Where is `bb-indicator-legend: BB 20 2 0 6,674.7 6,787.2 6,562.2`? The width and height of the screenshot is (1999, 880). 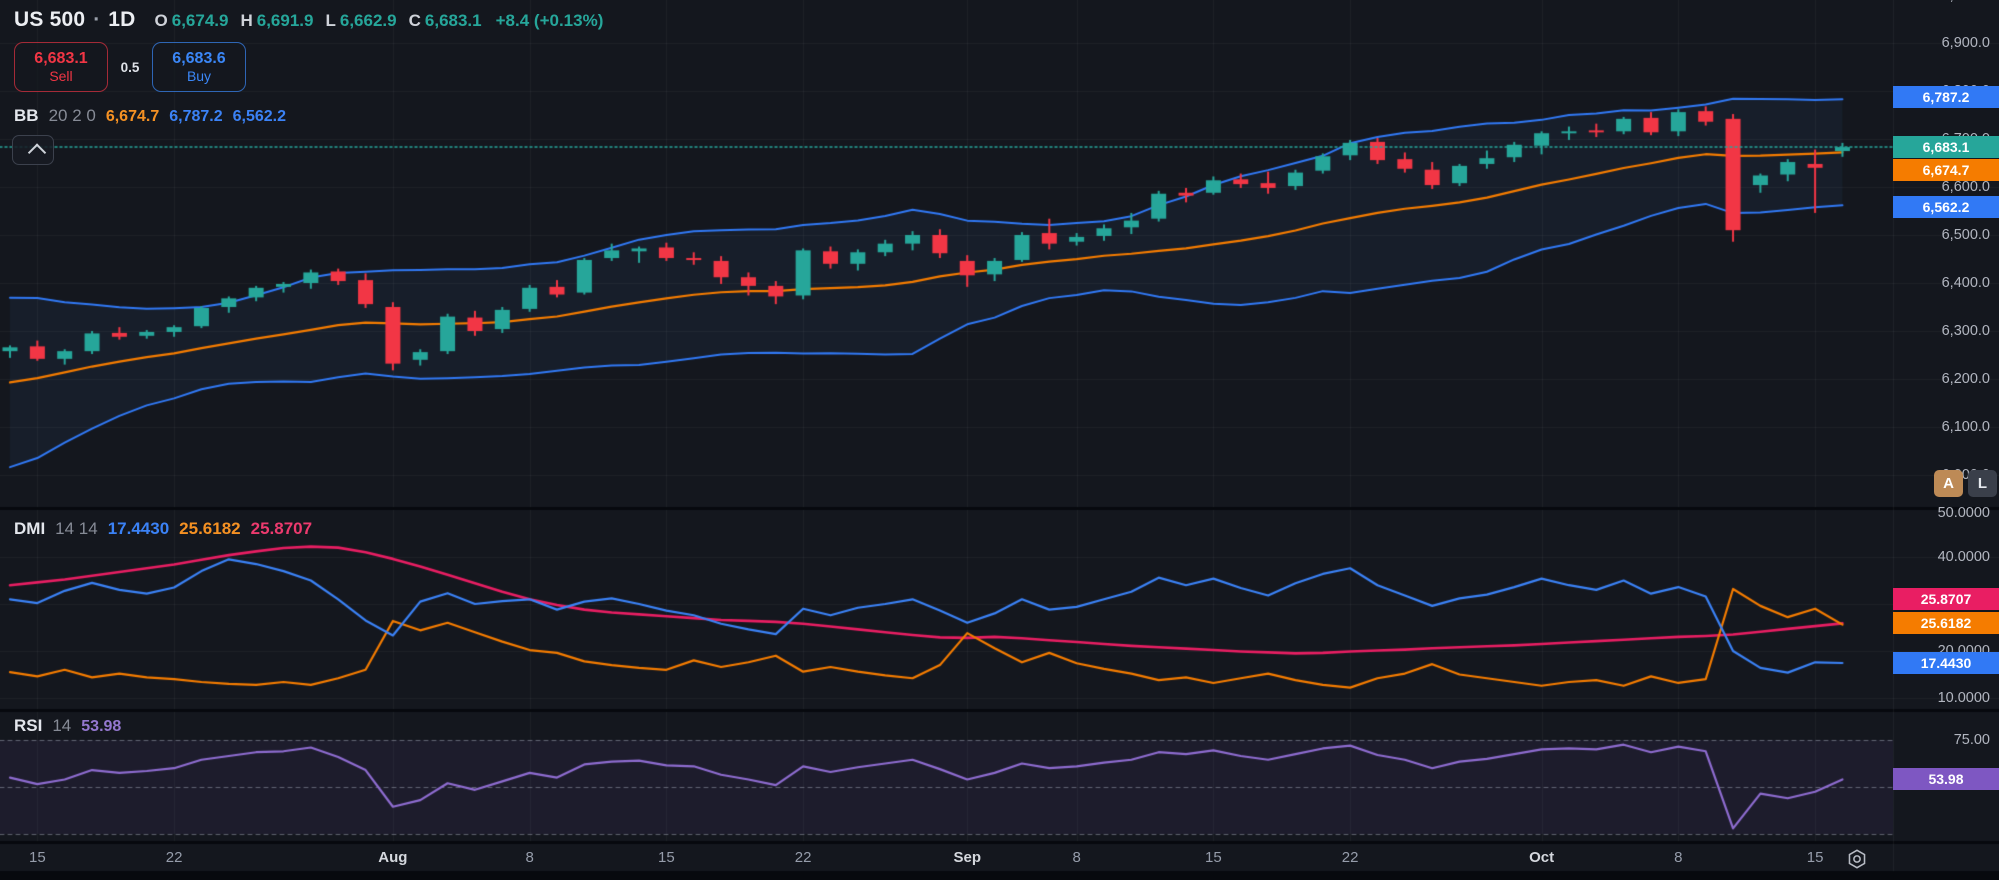 bb-indicator-legend: BB 20 2 0 6,674.7 6,787.2 6,562.2 is located at coordinates (150, 116).